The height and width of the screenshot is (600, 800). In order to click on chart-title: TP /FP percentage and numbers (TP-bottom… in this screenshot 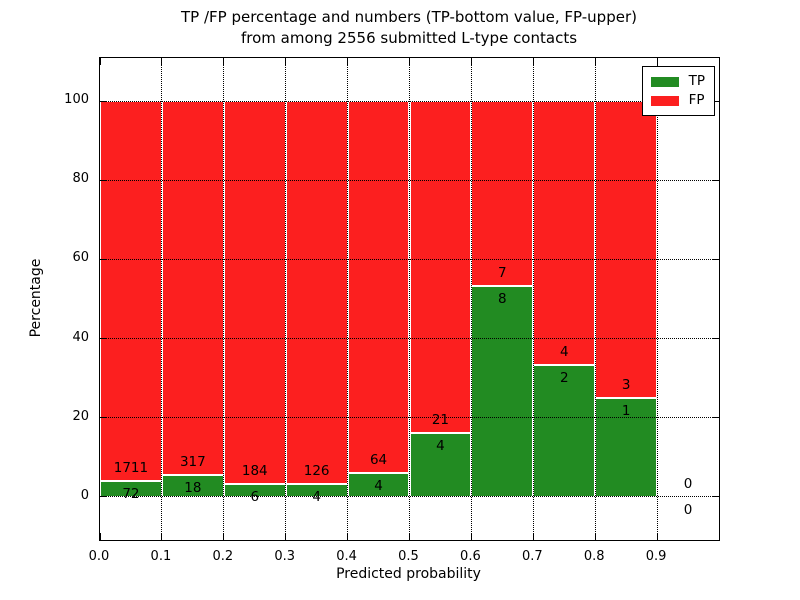, I will do `click(409, 28)`.